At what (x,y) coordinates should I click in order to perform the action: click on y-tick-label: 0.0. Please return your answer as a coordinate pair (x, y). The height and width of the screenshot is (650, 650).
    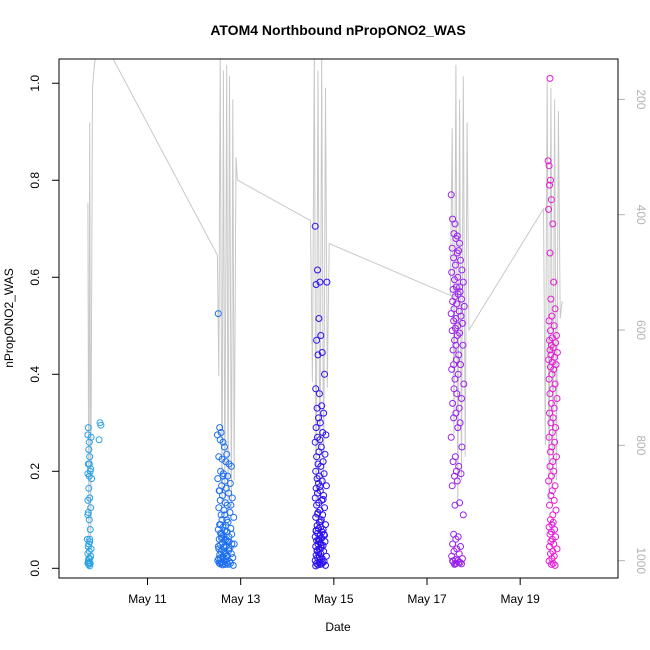
    Looking at the image, I should click on (35, 568).